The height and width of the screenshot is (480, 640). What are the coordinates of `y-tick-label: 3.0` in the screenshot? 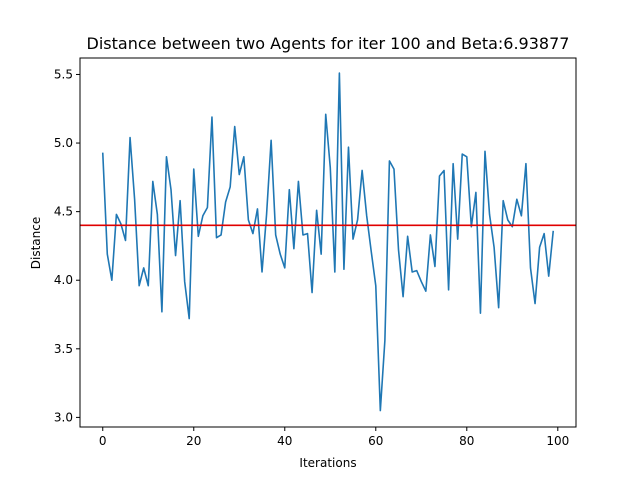 It's located at (63, 417).